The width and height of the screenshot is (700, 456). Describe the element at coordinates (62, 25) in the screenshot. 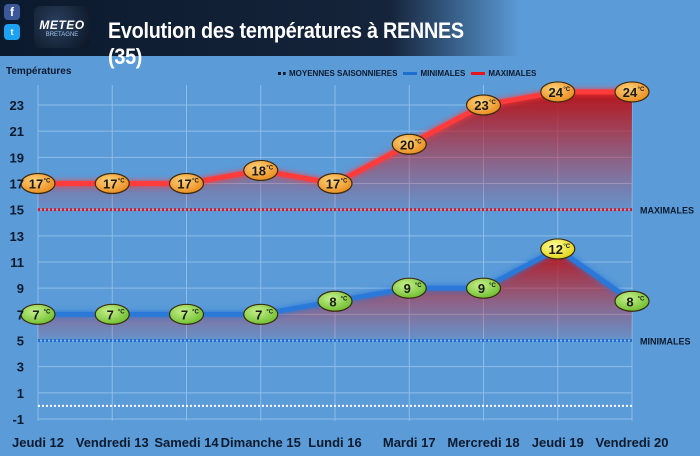

I see `logo-text: METEO` at that location.